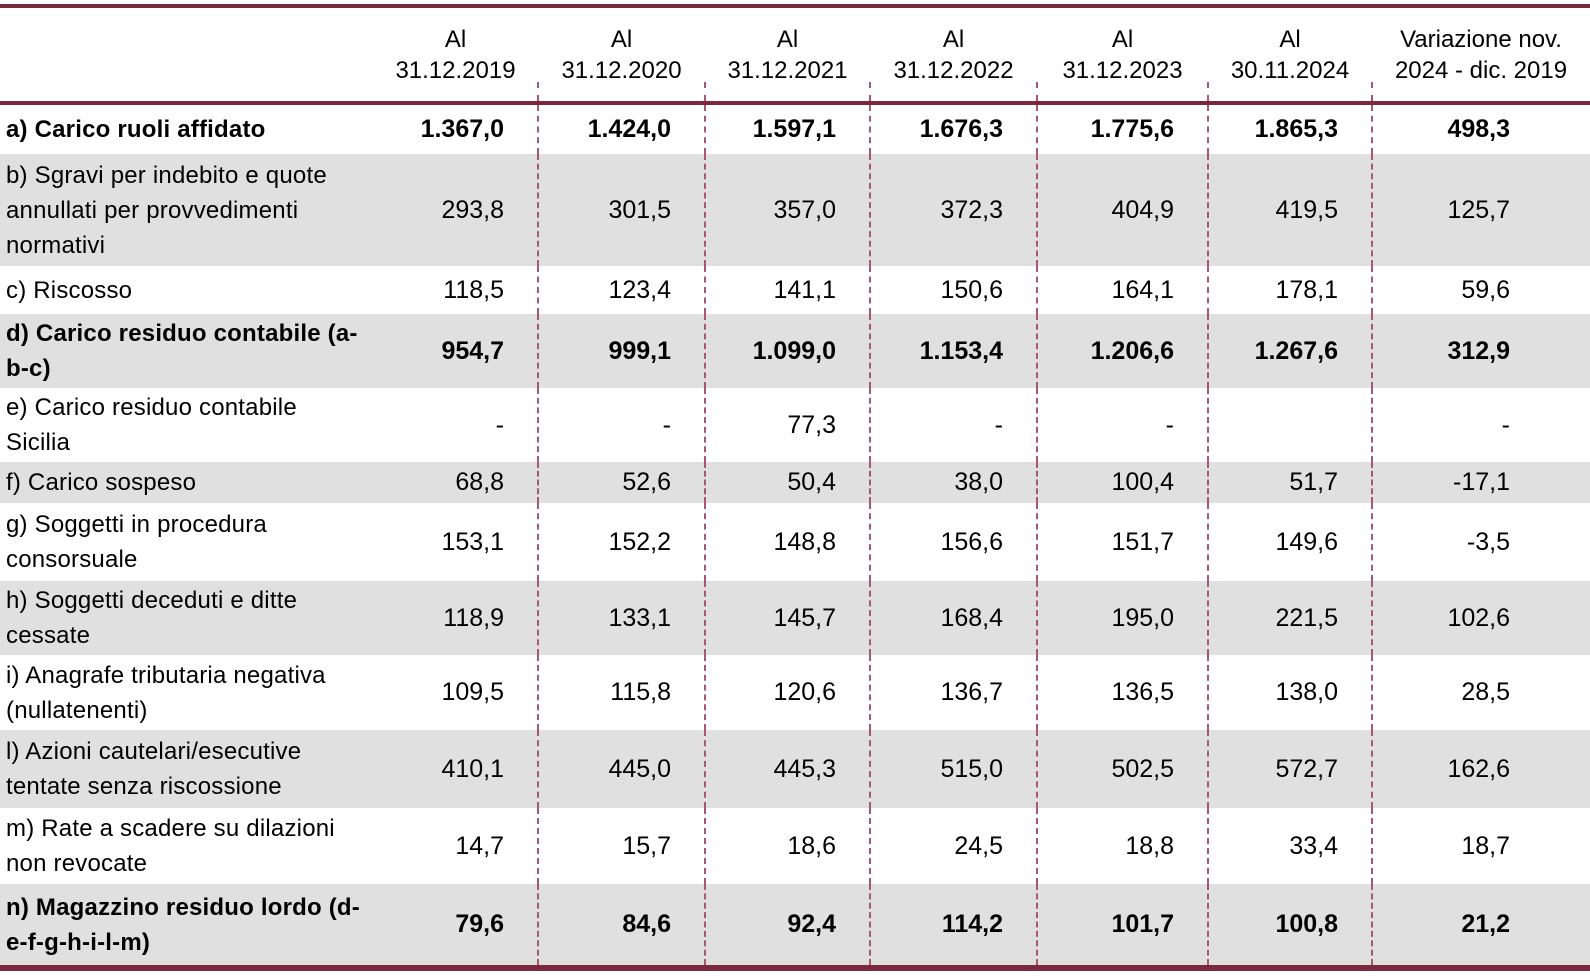  I want to click on value-cell: 1.865,3, so click(1290, 128).